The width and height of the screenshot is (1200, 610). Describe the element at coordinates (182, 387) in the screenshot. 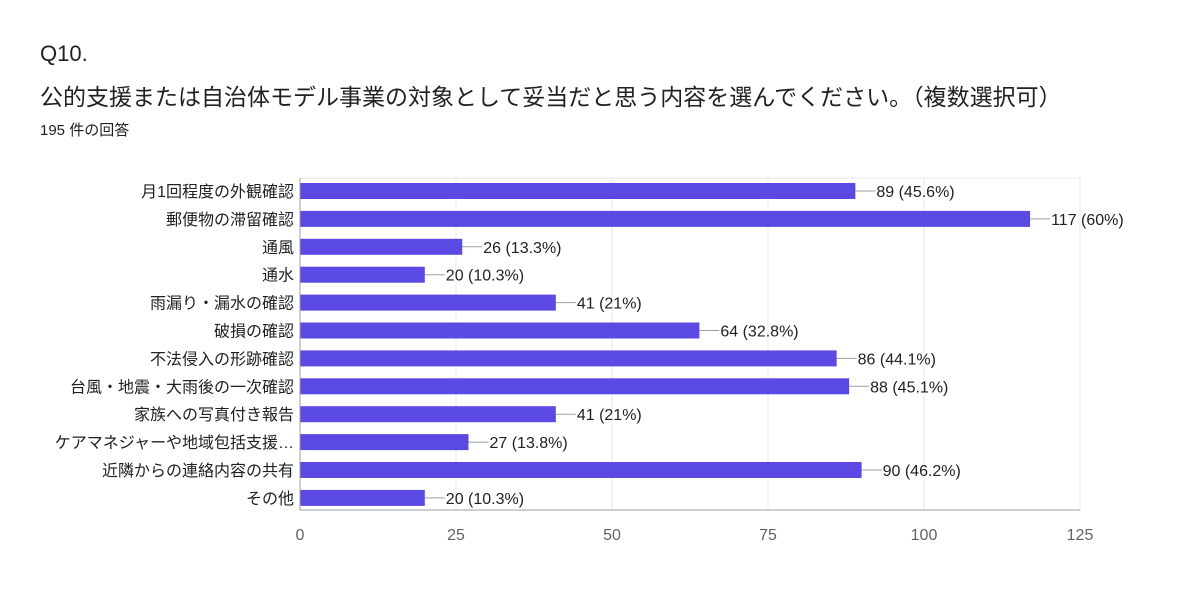

I see `category-label: 台風・地震・大雨後の一次確認` at that location.